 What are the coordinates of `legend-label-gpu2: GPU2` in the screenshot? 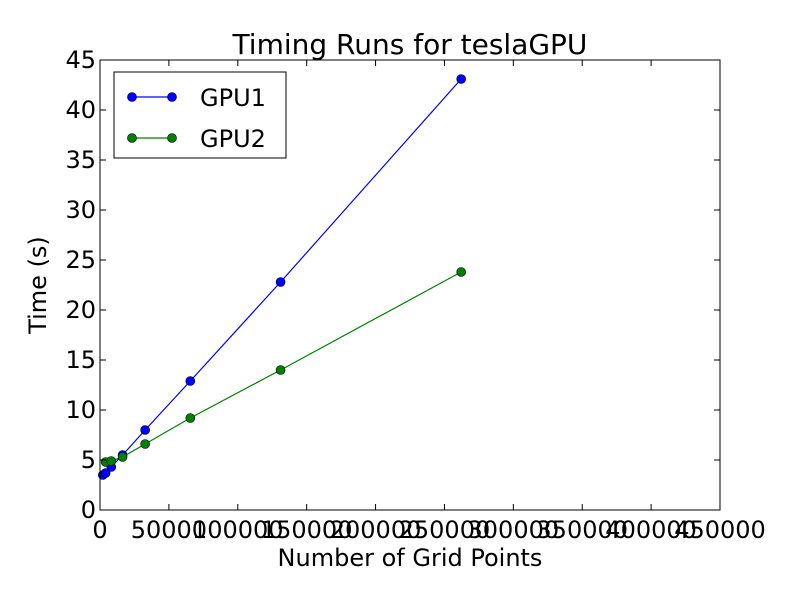 It's located at (233, 139).